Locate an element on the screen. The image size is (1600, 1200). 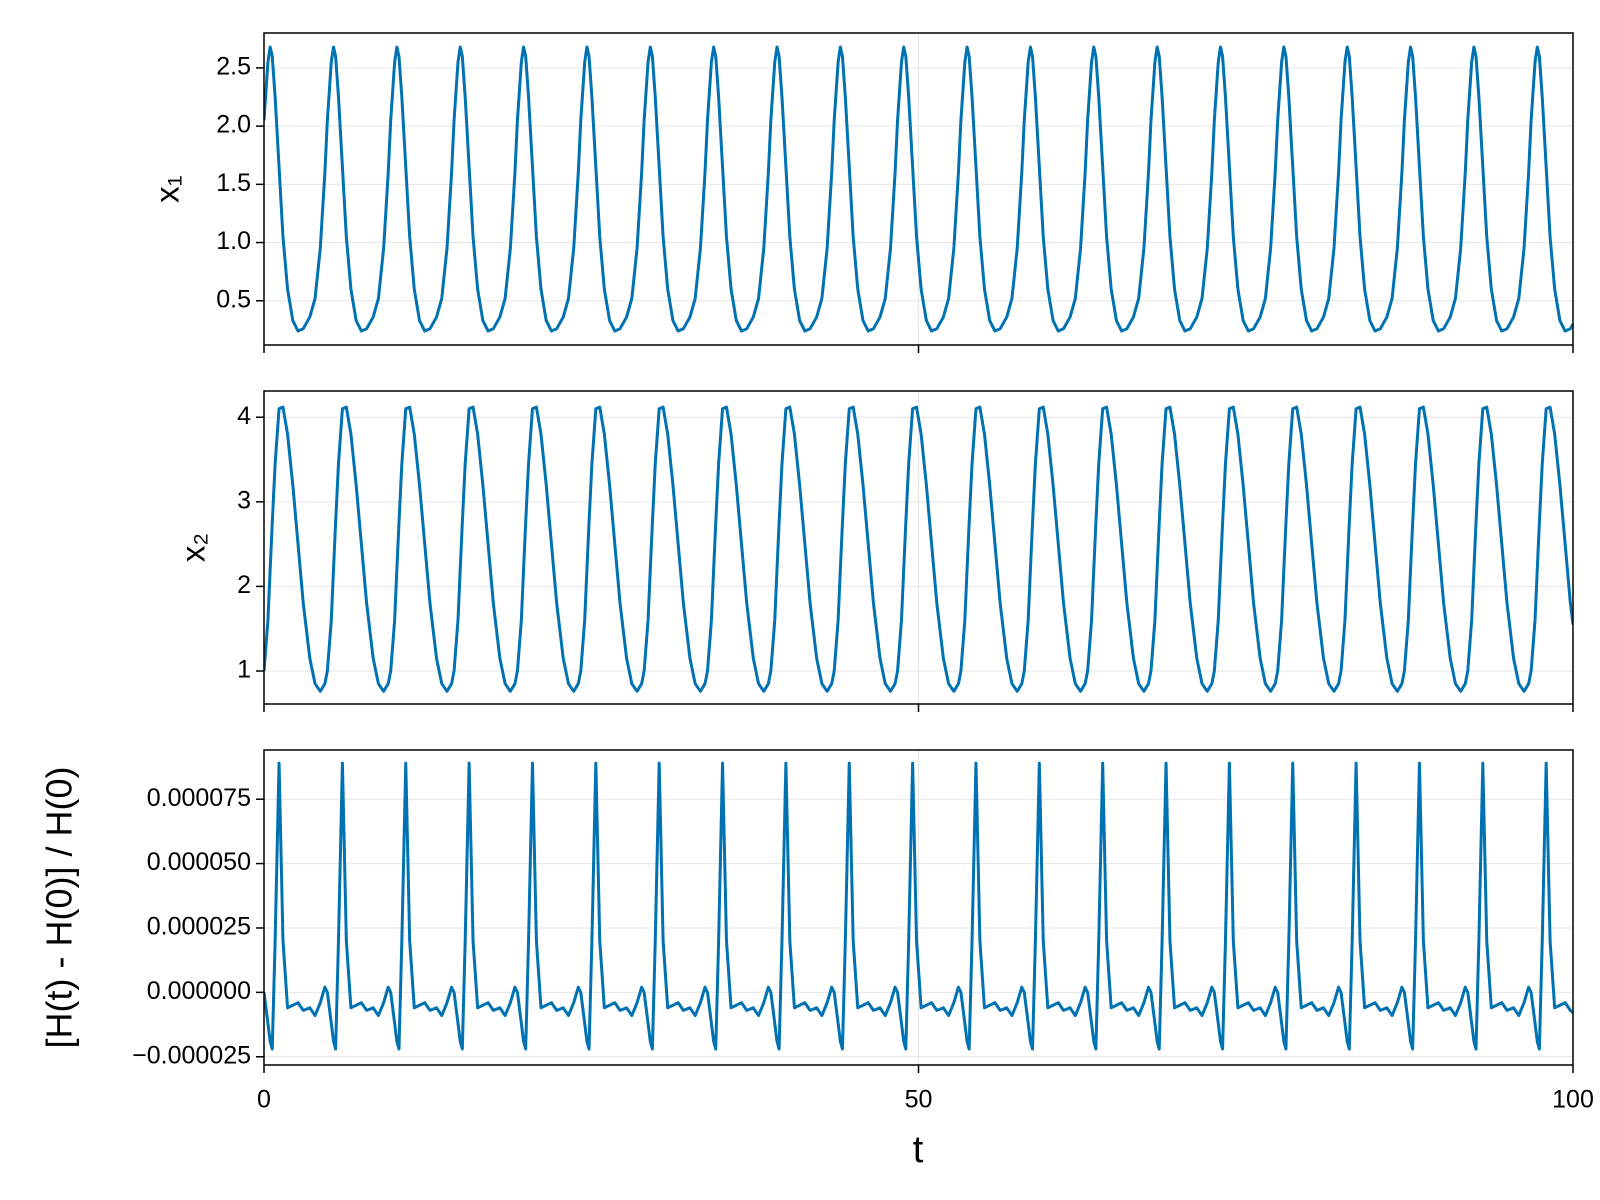
y-tick-label: 1 is located at coordinates (244, 670).